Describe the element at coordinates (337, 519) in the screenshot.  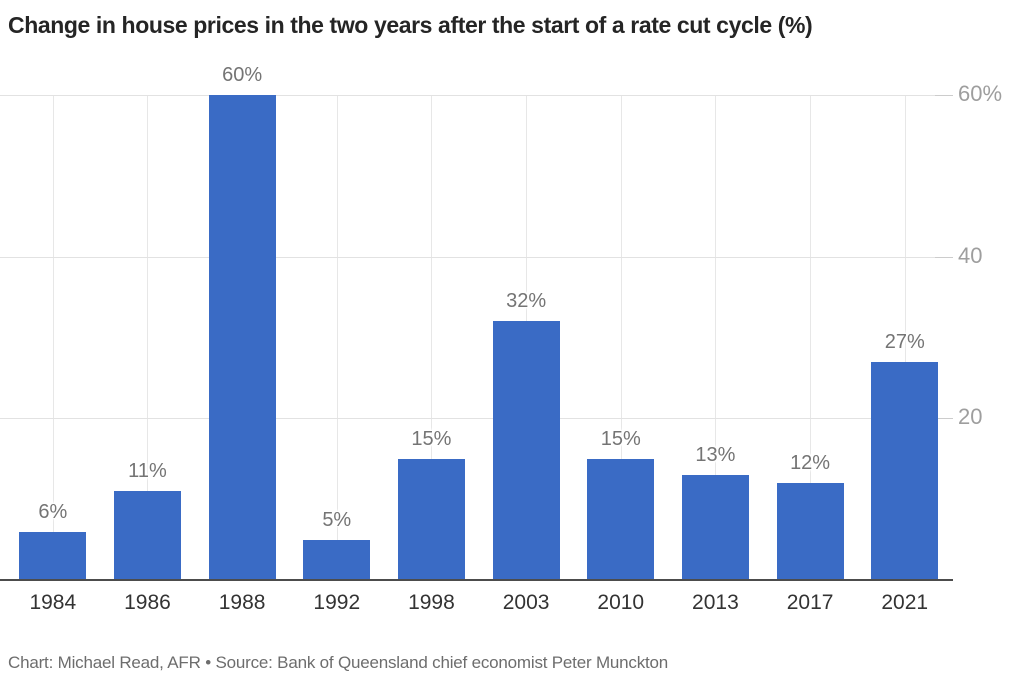
I see `bar-value-label: 5%` at that location.